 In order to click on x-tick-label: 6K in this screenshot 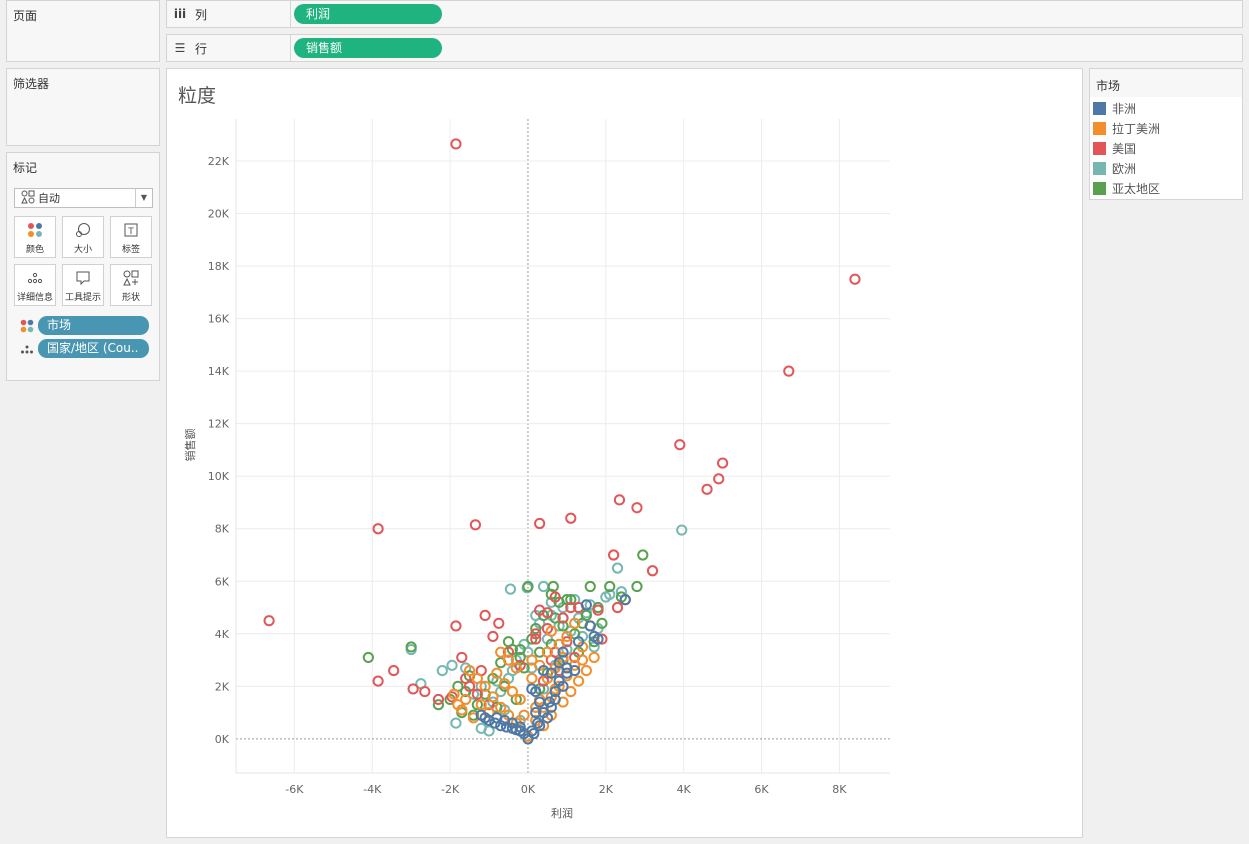, I will do `click(761, 789)`.